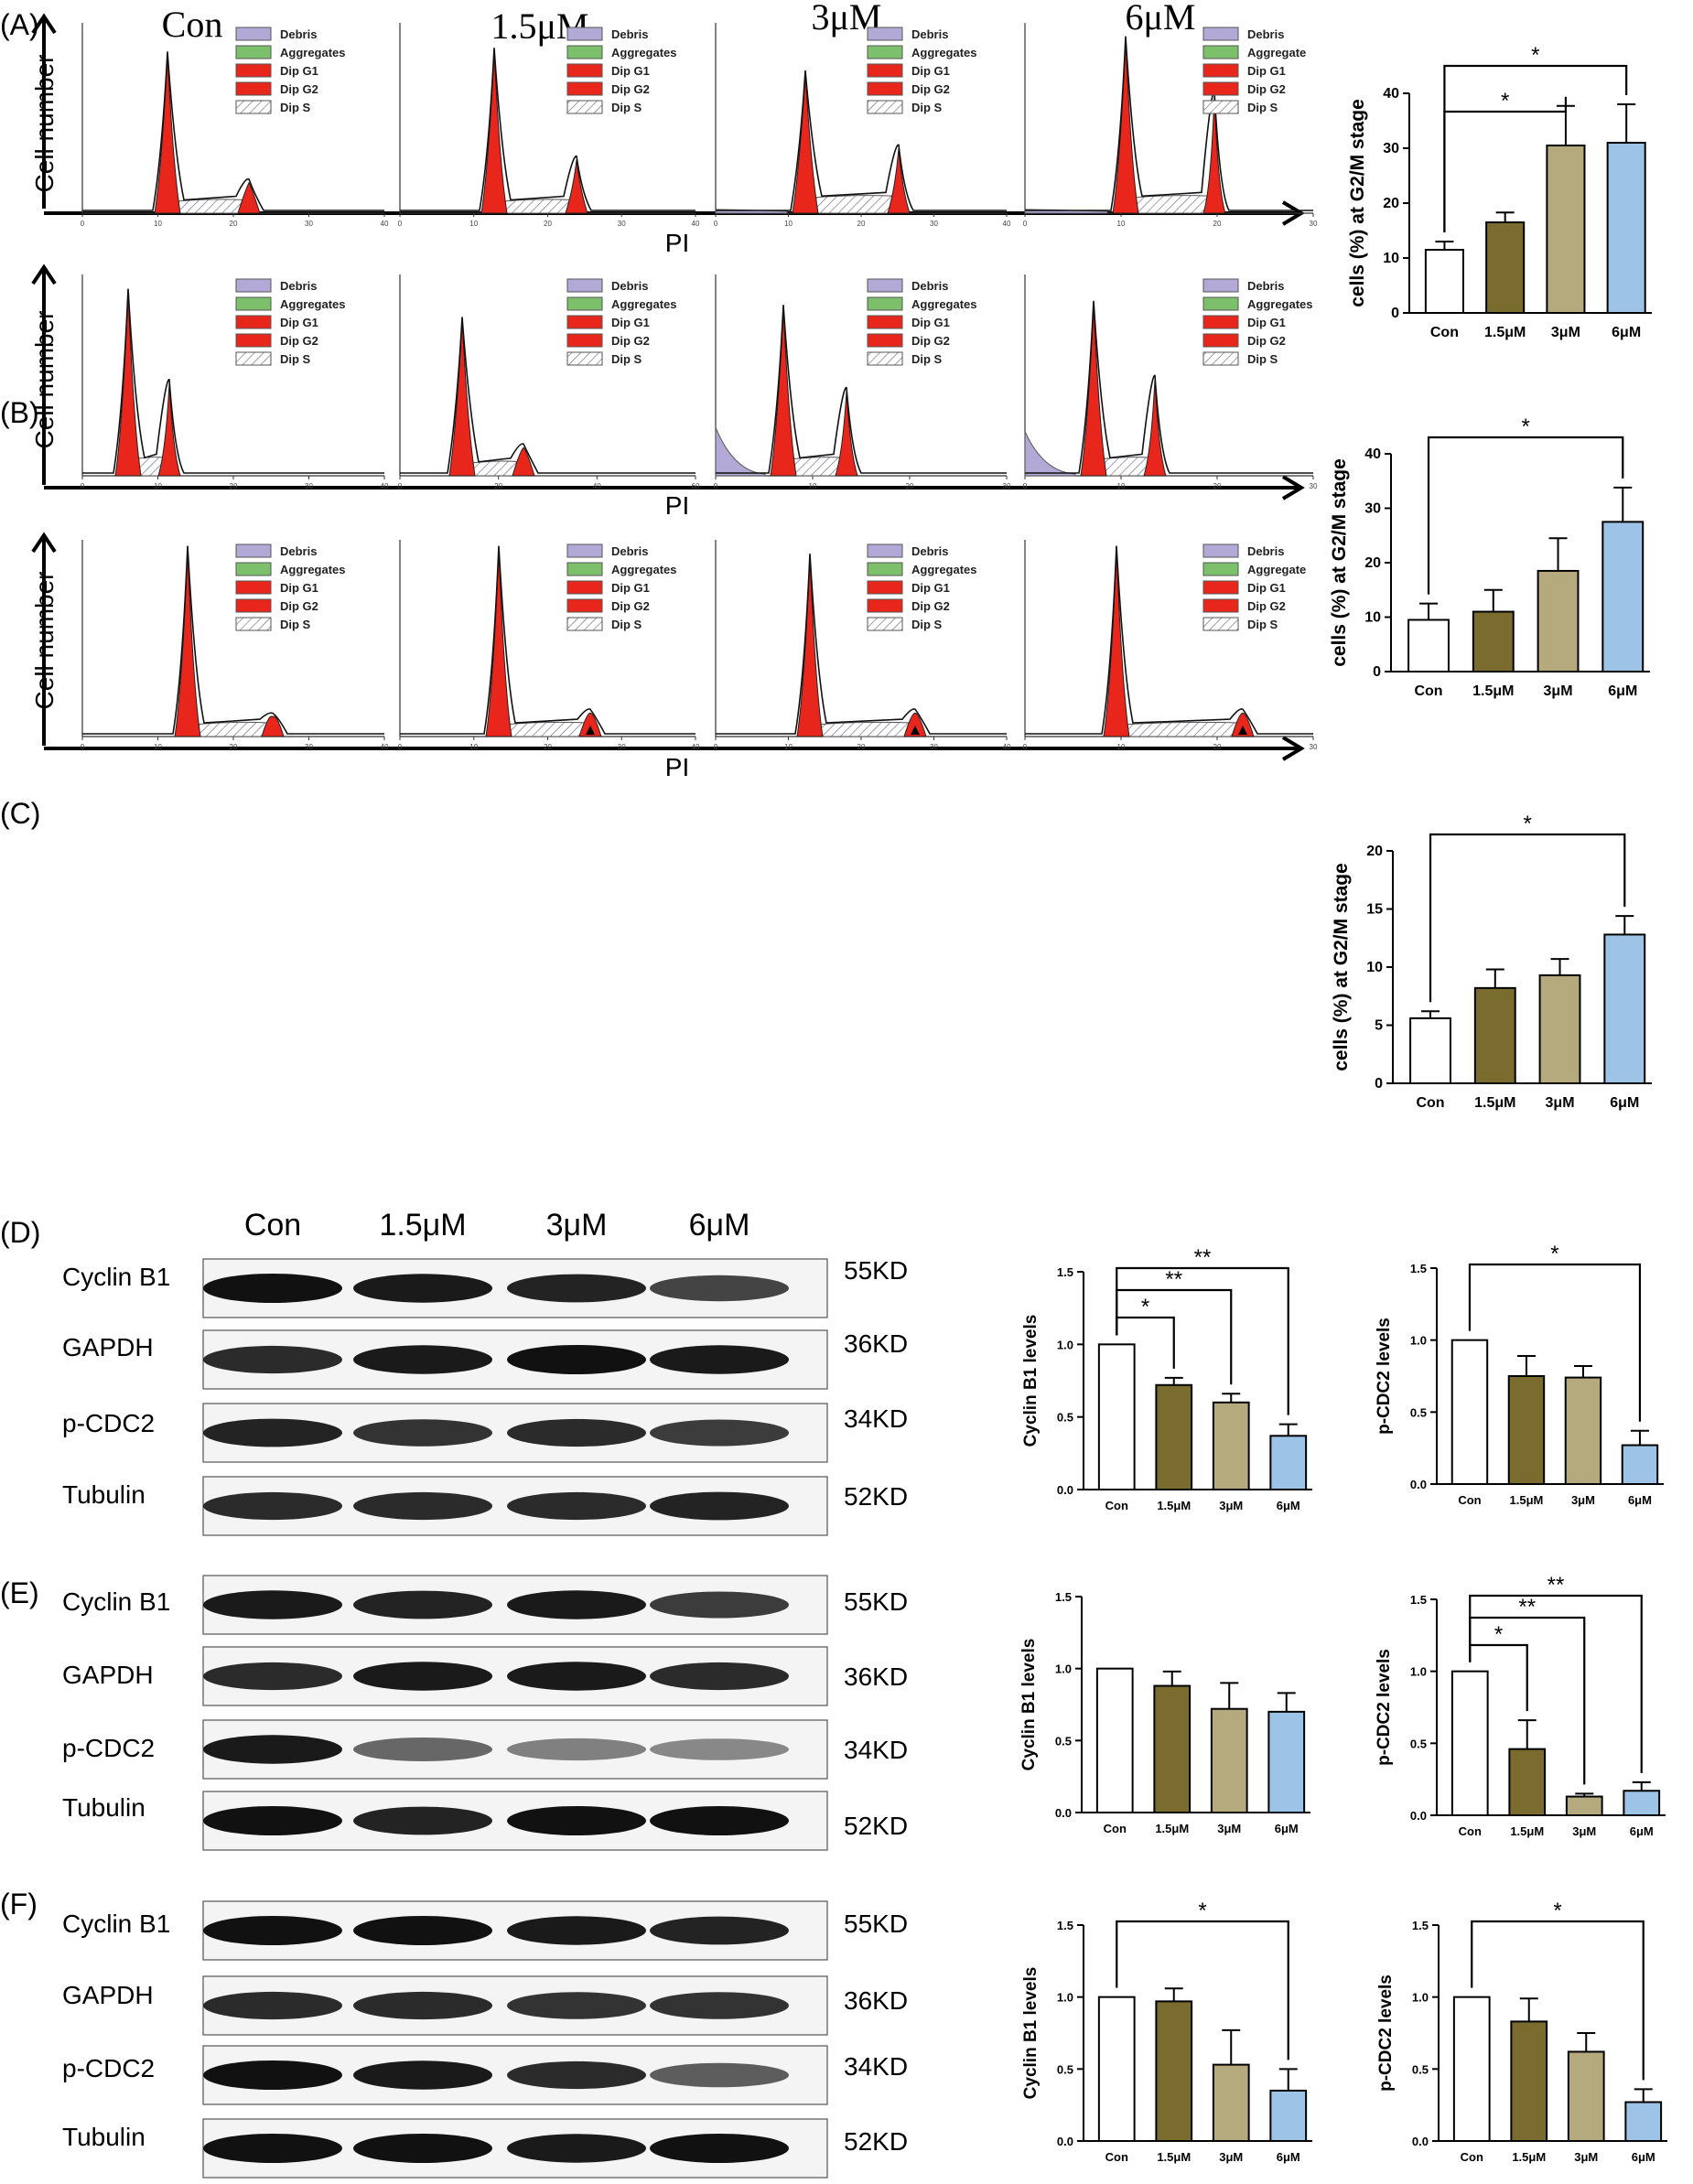  Describe the element at coordinates (249, 197) in the screenshot. I see `dip-g2-peak` at that location.